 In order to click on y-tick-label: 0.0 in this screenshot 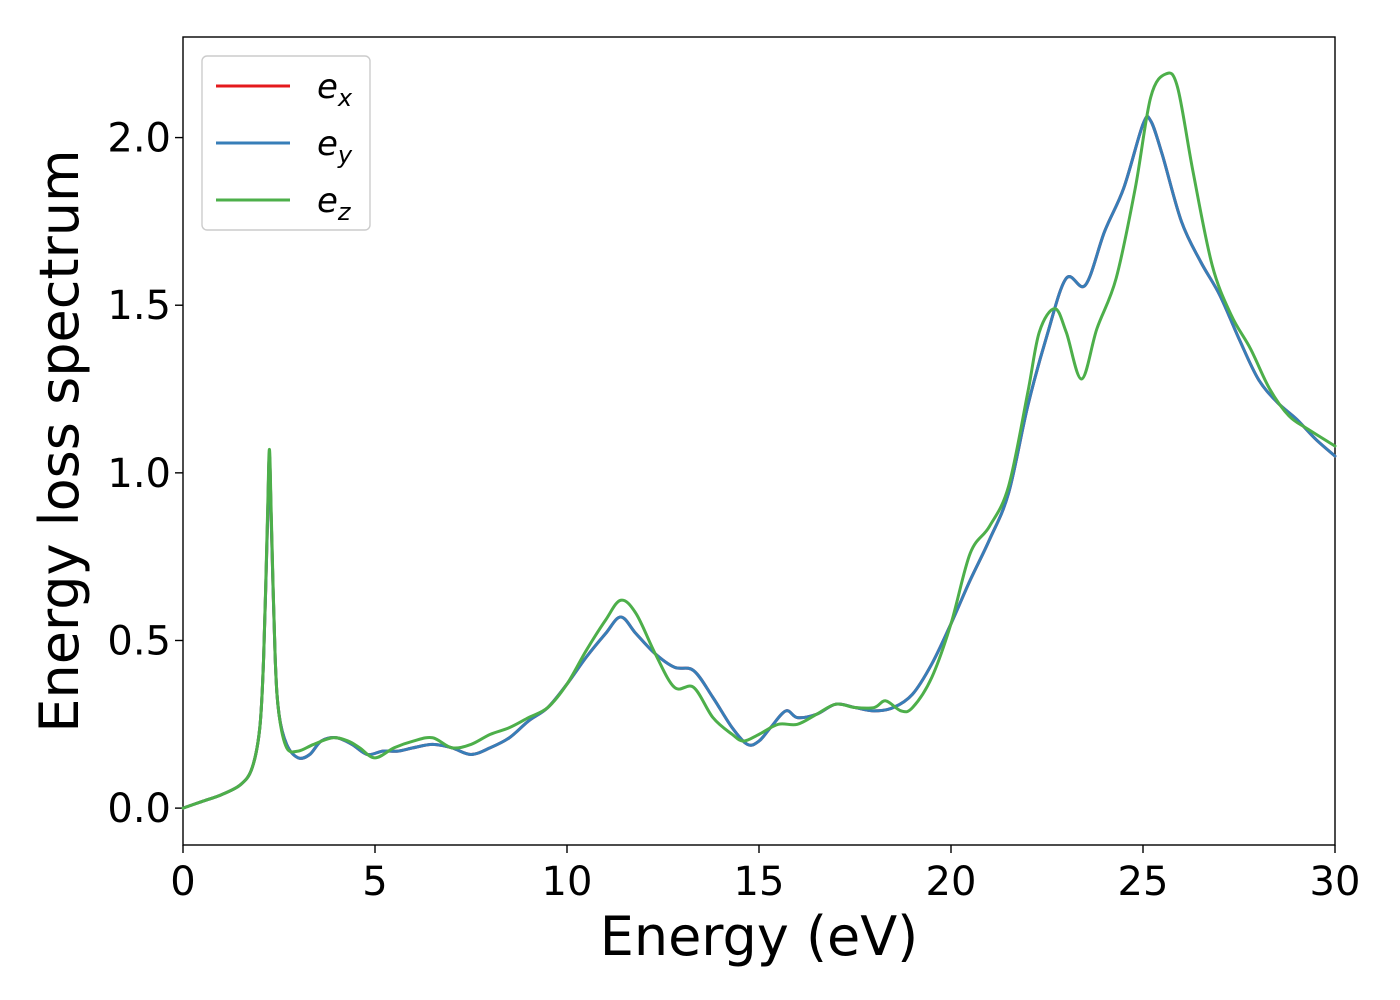, I will do `click(139, 809)`.